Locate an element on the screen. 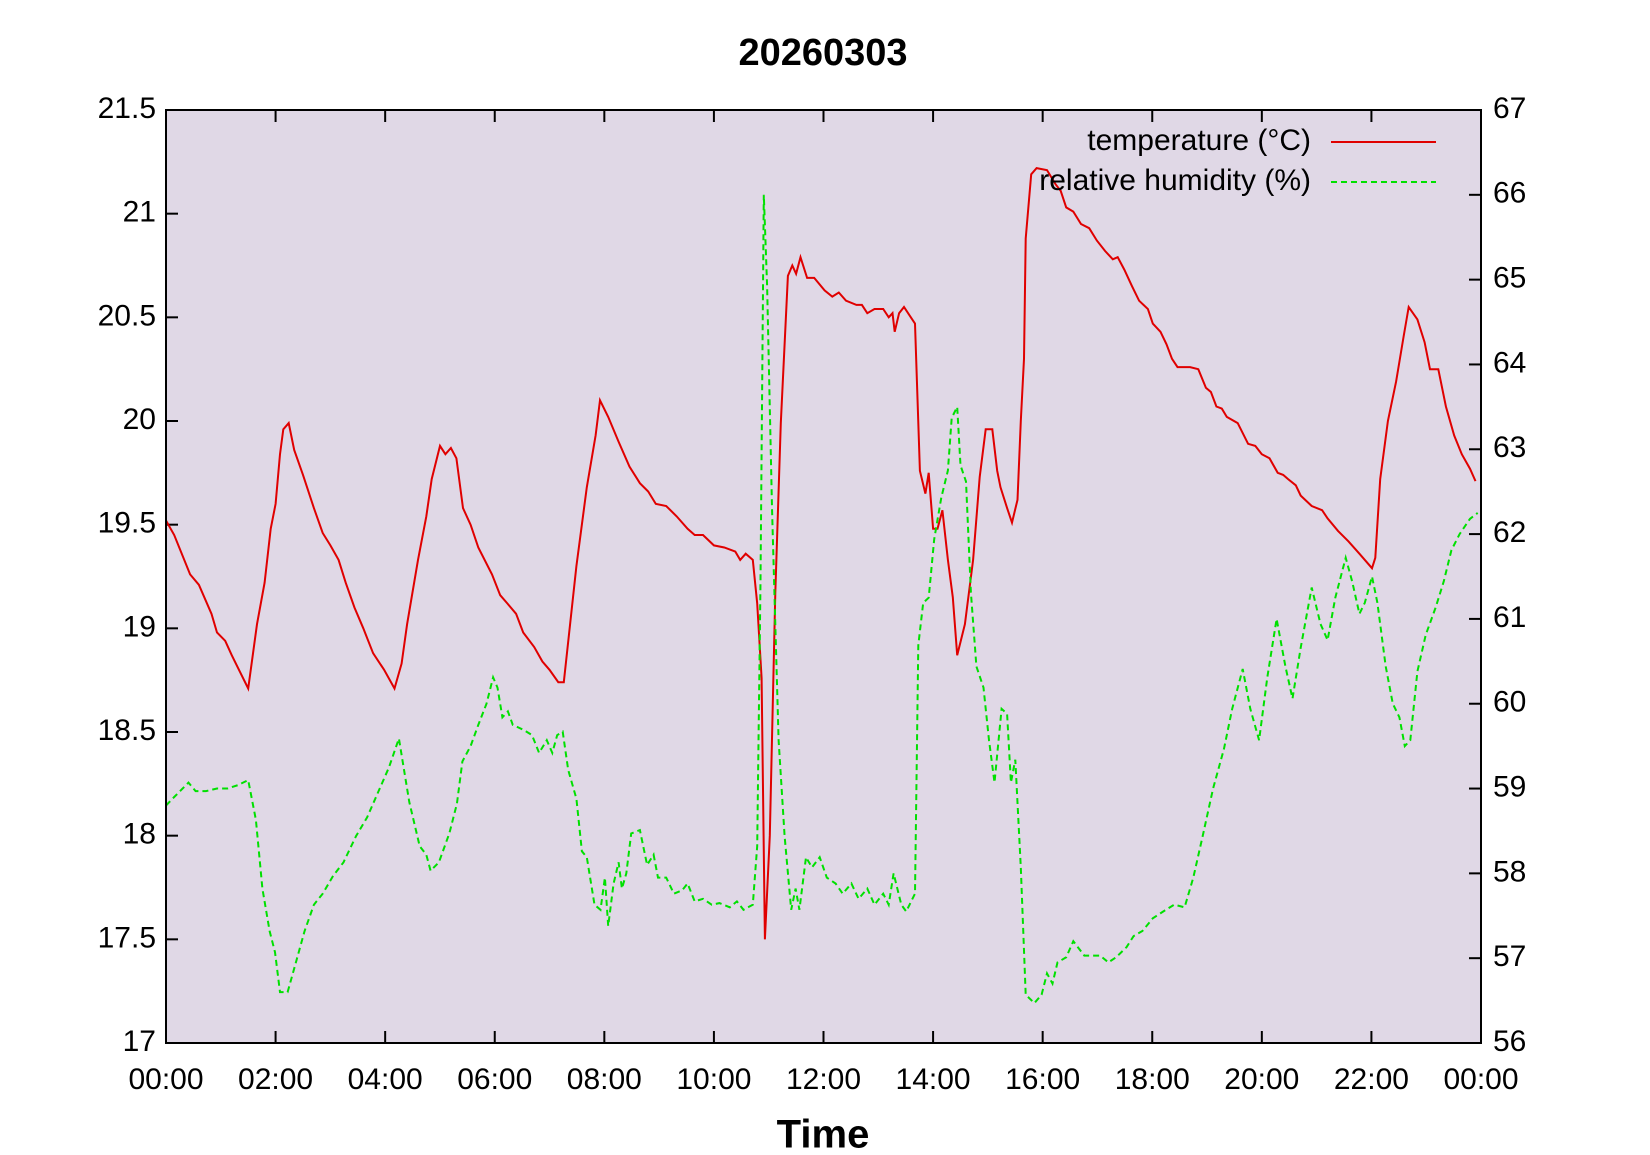 Image resolution: width=1650 pixels, height=1155 pixels. chart-title: 20260303 is located at coordinates (822, 53).